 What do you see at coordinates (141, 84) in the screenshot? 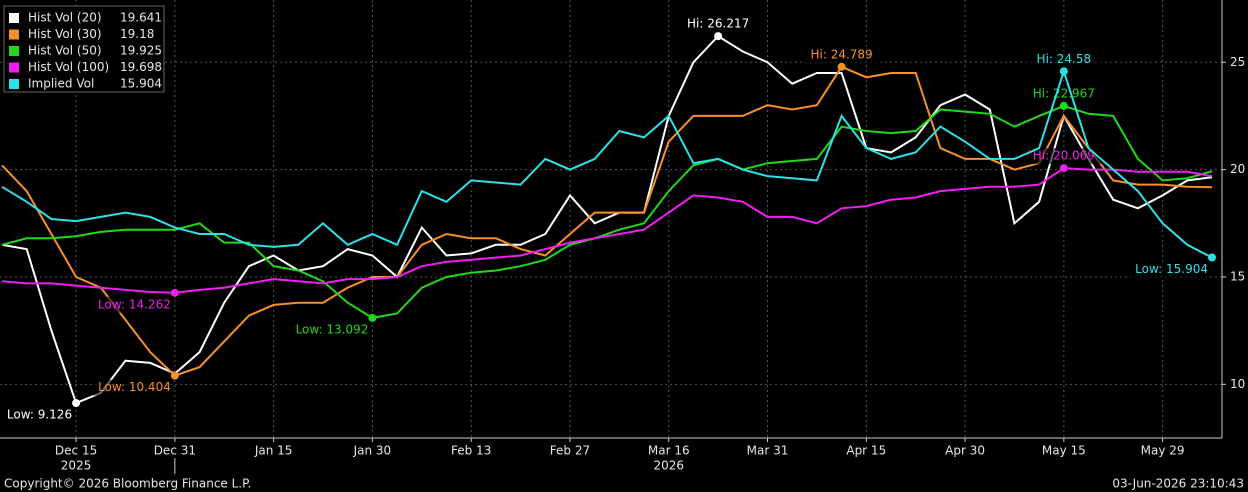
I see `legend-value: 15.904` at bounding box center [141, 84].